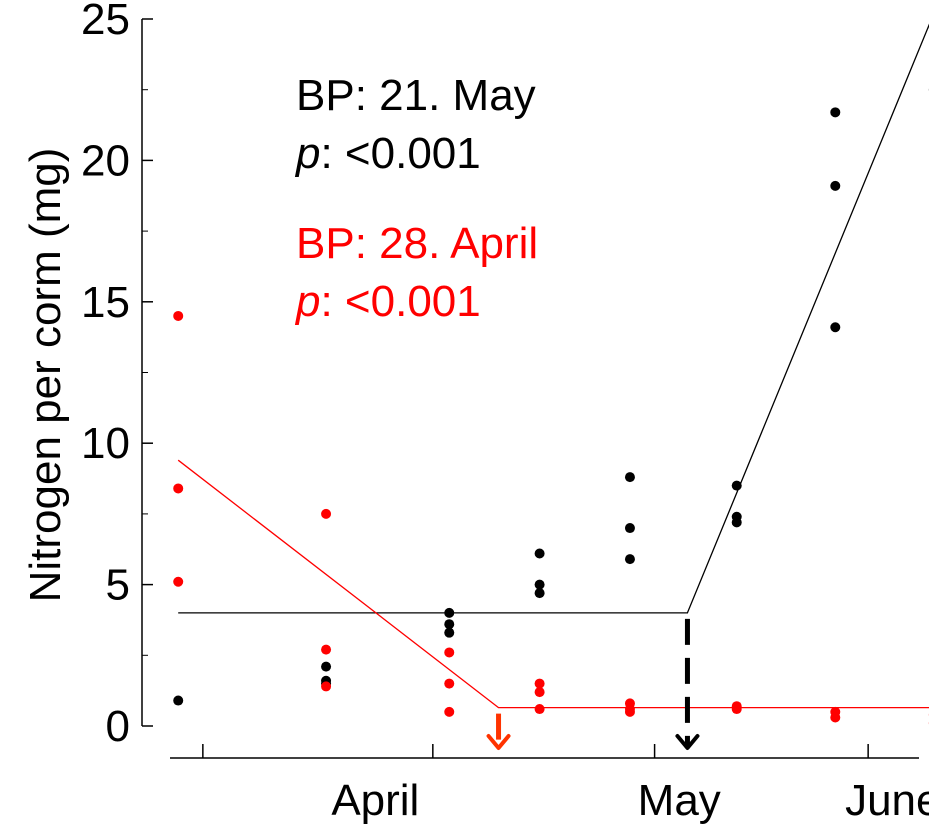 This screenshot has width=929, height=827. What do you see at coordinates (593, 684) in the screenshot?
I see `breakpoint-arrows` at bounding box center [593, 684].